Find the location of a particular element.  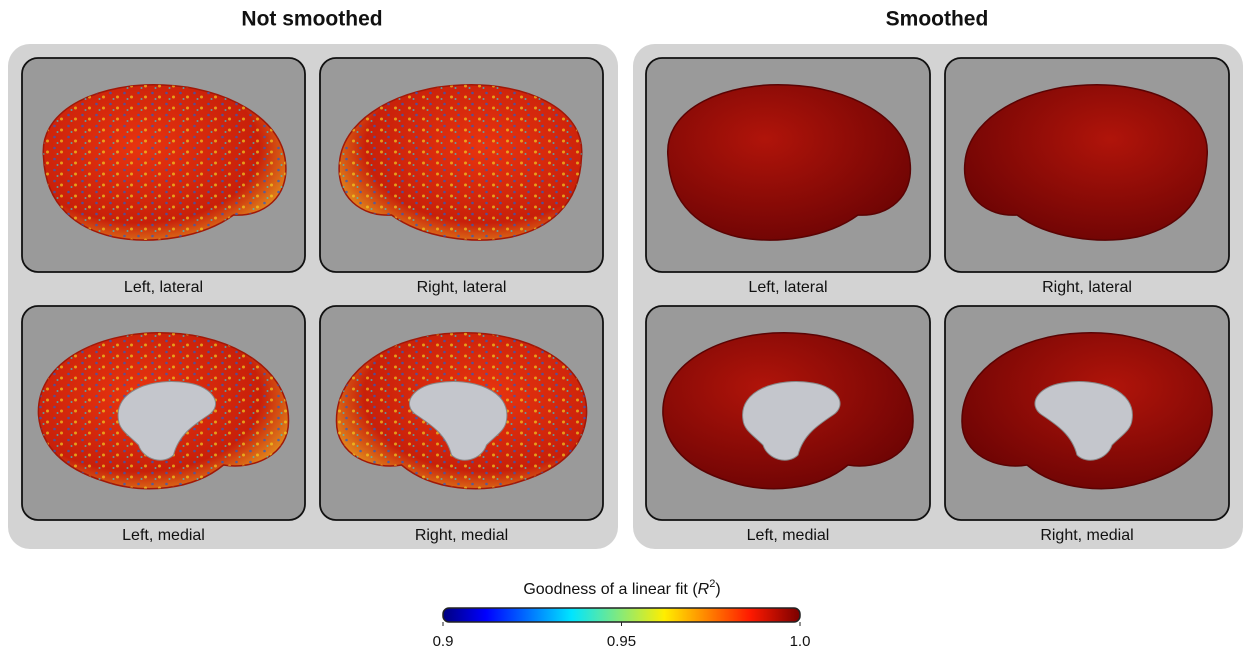

colorbar: Goodness of a linear fit (R2) 0.9 0.95 1.0 is located at coordinates (622, 614).